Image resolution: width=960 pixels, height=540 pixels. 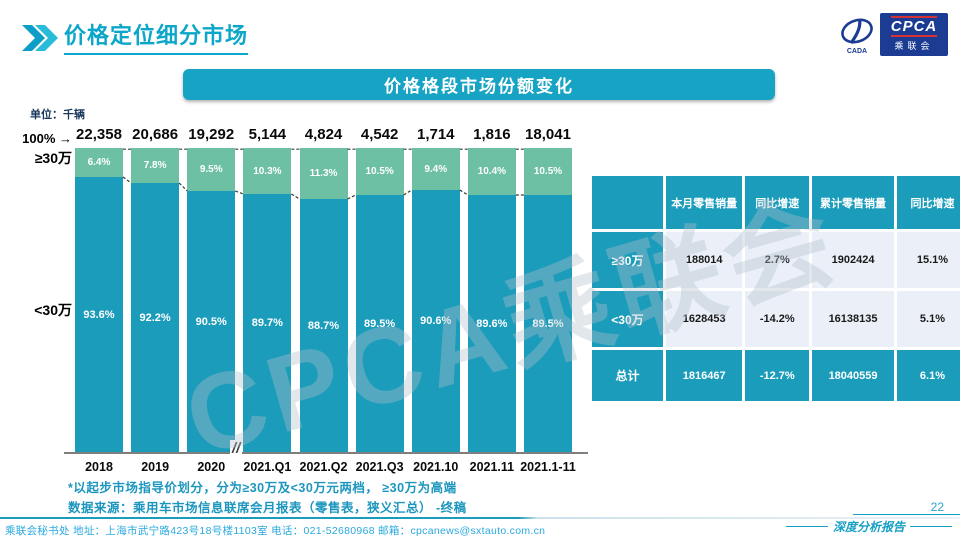 I want to click on segment-low-share: 88.7%, so click(x=323, y=325).